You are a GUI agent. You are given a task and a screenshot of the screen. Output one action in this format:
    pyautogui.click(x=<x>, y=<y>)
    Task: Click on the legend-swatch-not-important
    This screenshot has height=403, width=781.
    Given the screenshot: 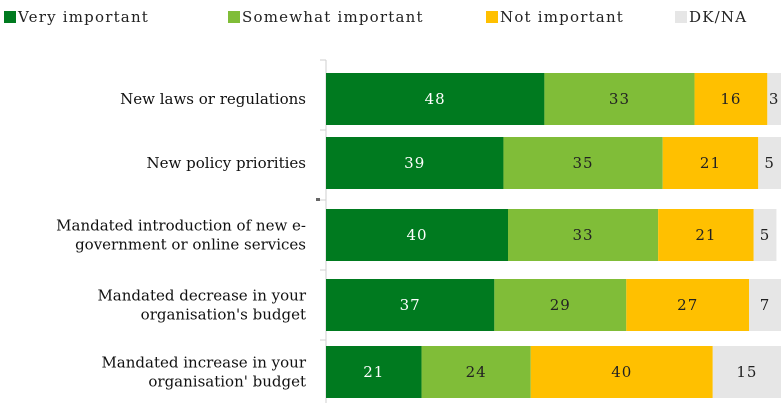 What is the action you would take?
    pyautogui.click(x=492, y=17)
    